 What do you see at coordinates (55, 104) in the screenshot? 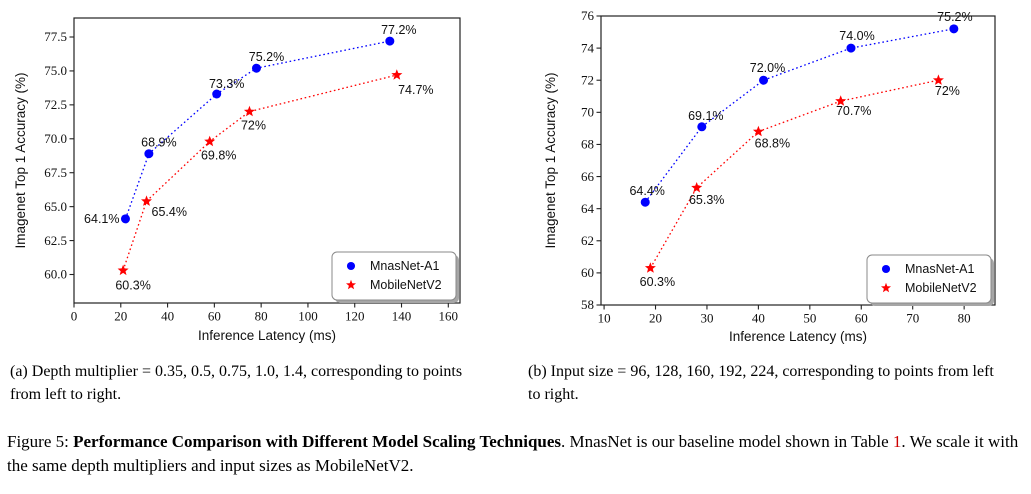
I see `y-tick-label: 72.5` at bounding box center [55, 104].